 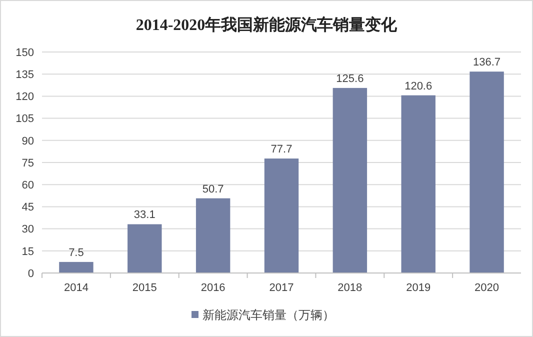 What do you see at coordinates (213, 288) in the screenshot?
I see `x-tick-label: 2016` at bounding box center [213, 288].